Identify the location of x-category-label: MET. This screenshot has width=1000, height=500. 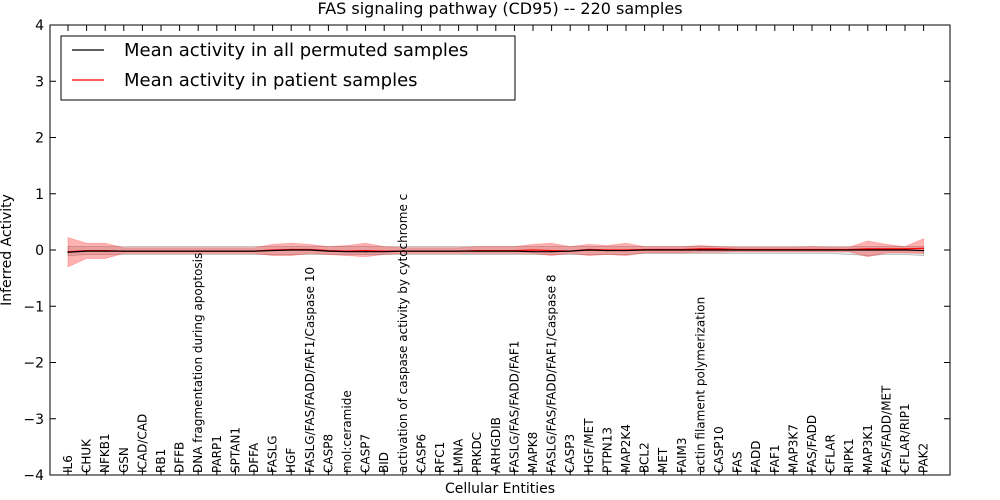
(663, 460).